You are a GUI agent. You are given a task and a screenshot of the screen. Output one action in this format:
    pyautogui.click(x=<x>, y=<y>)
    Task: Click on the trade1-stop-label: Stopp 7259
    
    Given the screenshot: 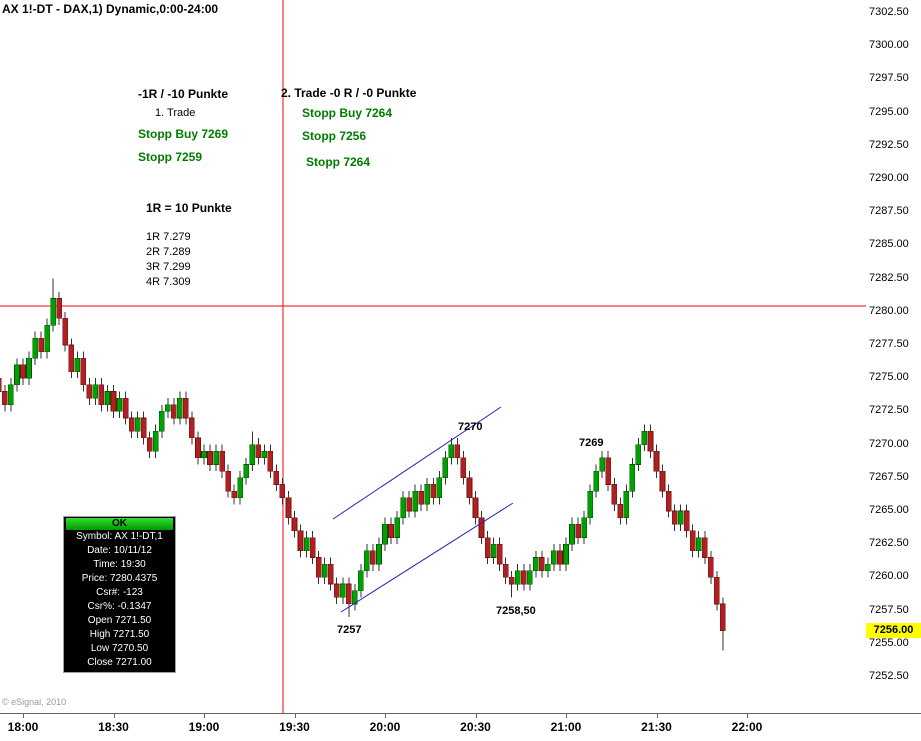 What is the action you would take?
    pyautogui.click(x=170, y=157)
    